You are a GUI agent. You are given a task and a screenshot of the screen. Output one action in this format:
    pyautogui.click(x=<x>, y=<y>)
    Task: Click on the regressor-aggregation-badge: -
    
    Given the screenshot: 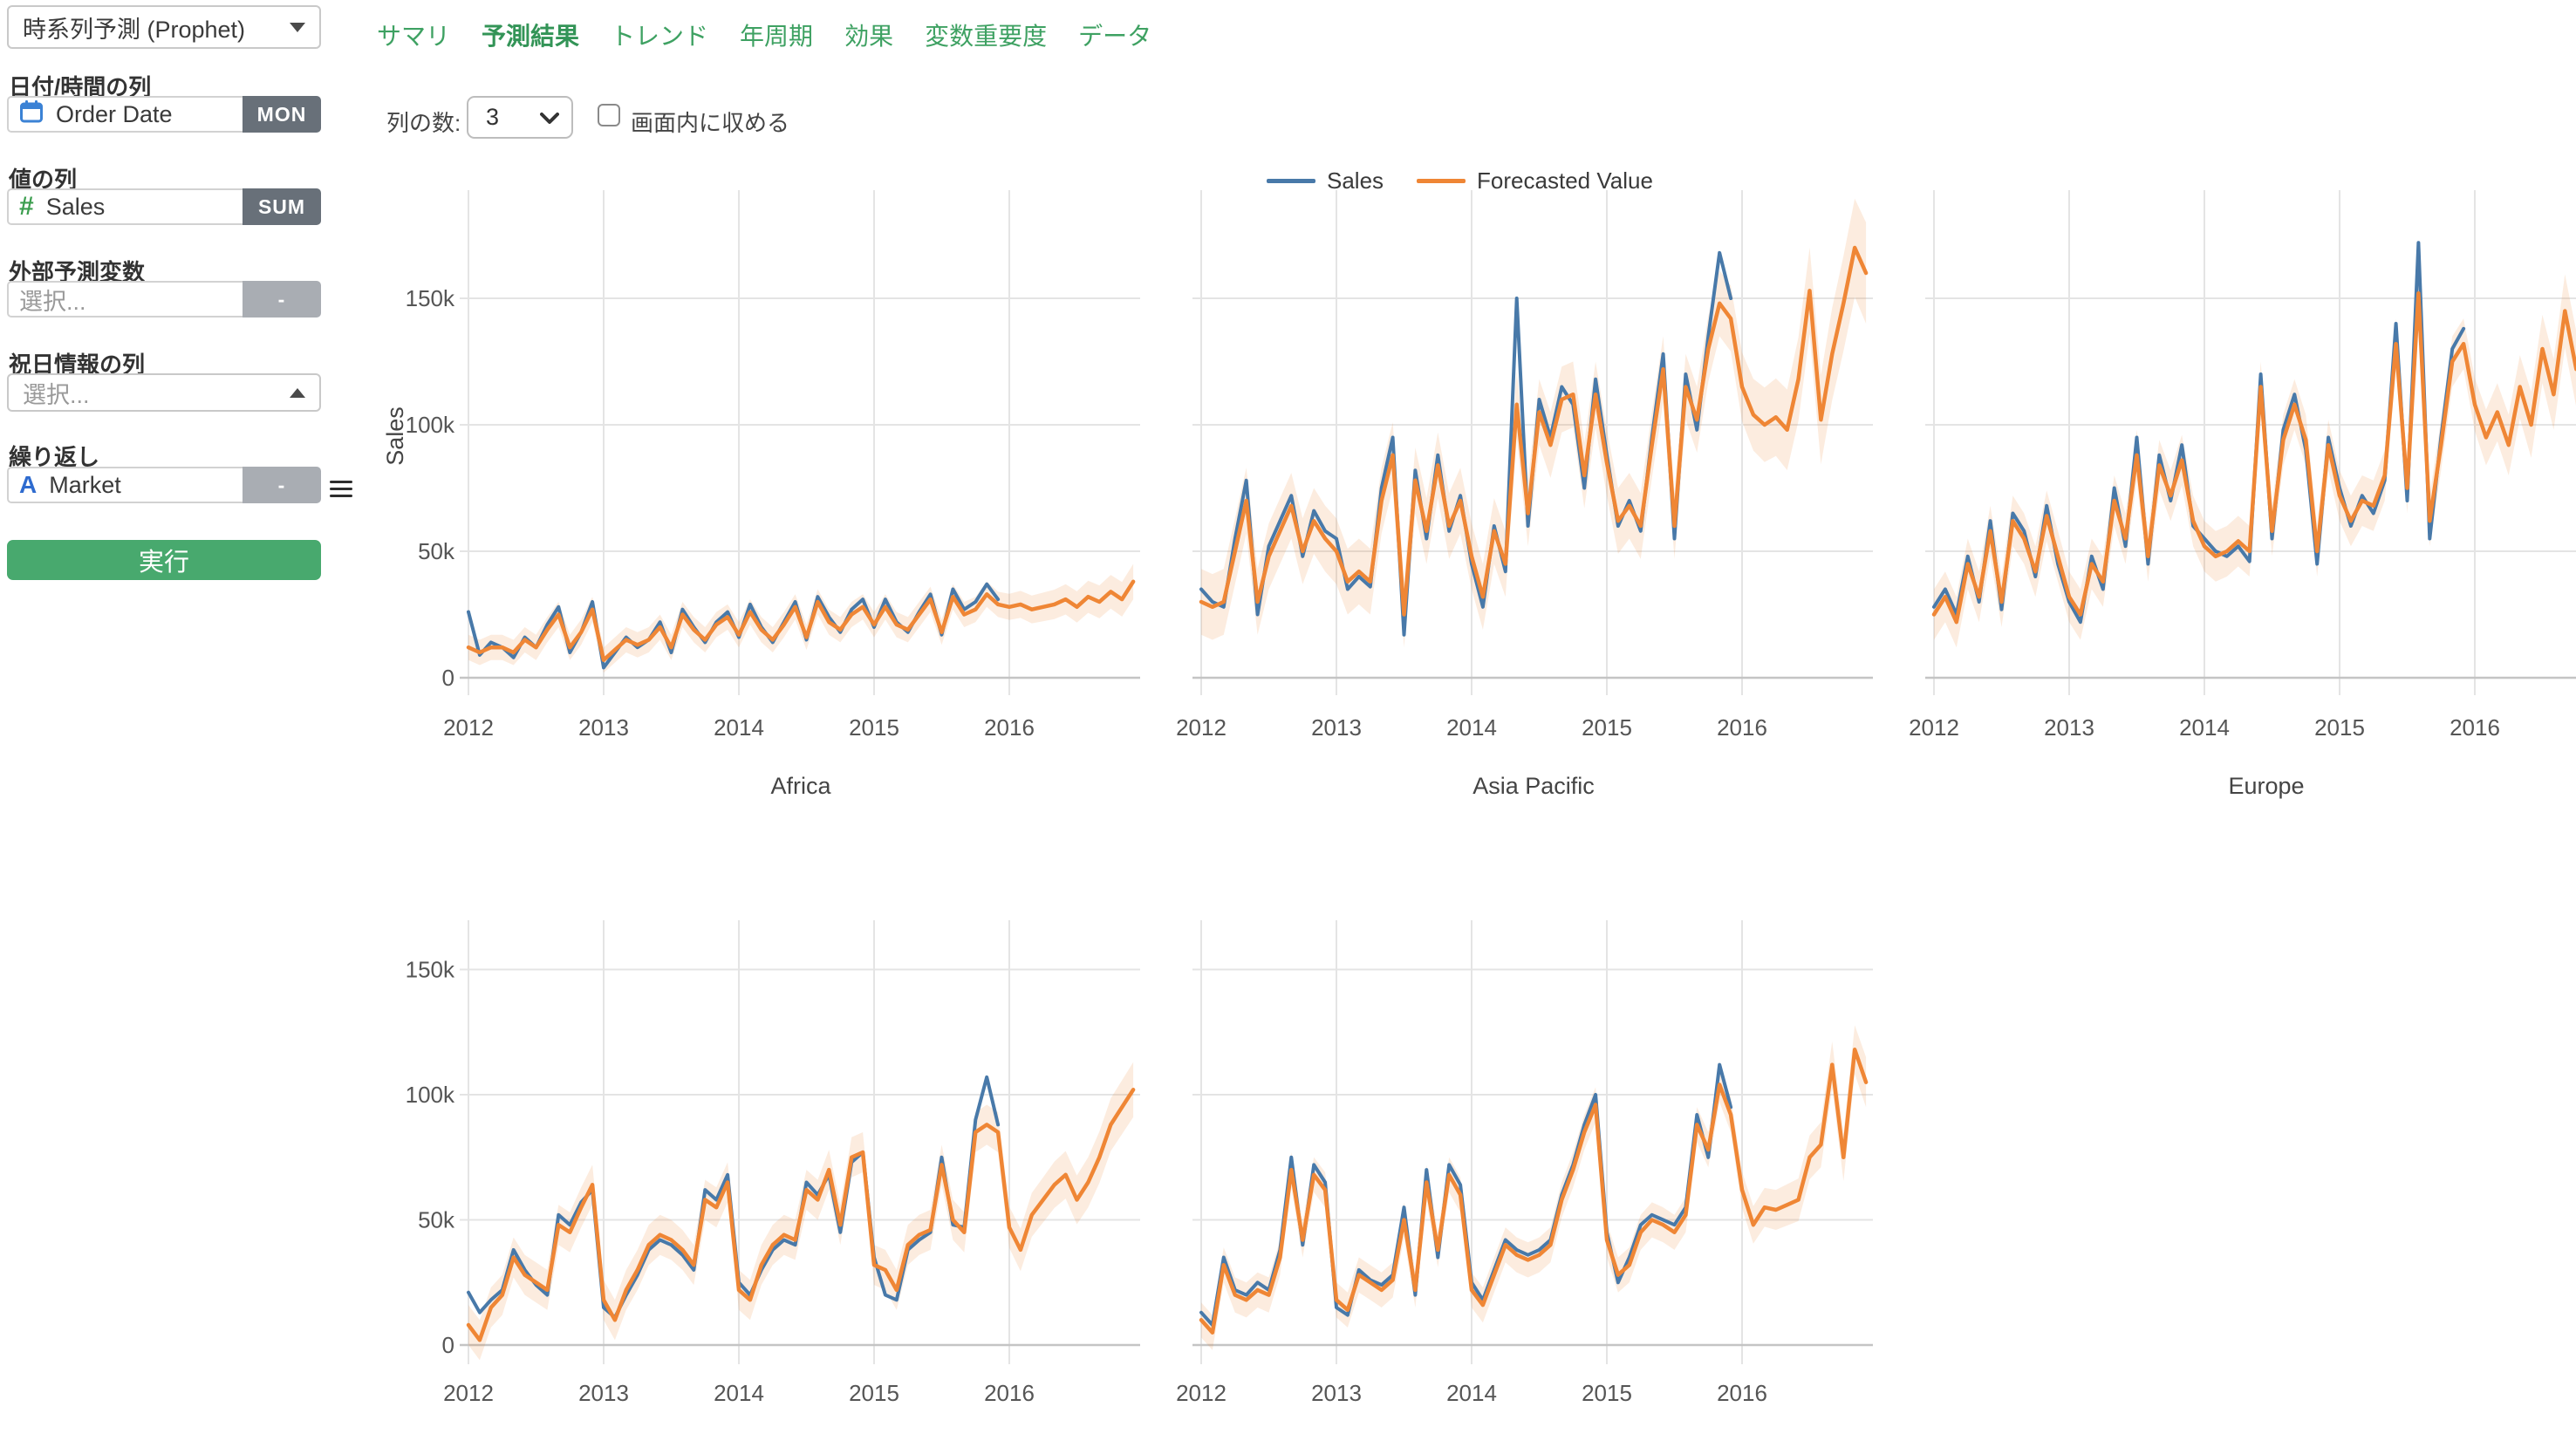 What is the action you would take?
    pyautogui.click(x=282, y=299)
    